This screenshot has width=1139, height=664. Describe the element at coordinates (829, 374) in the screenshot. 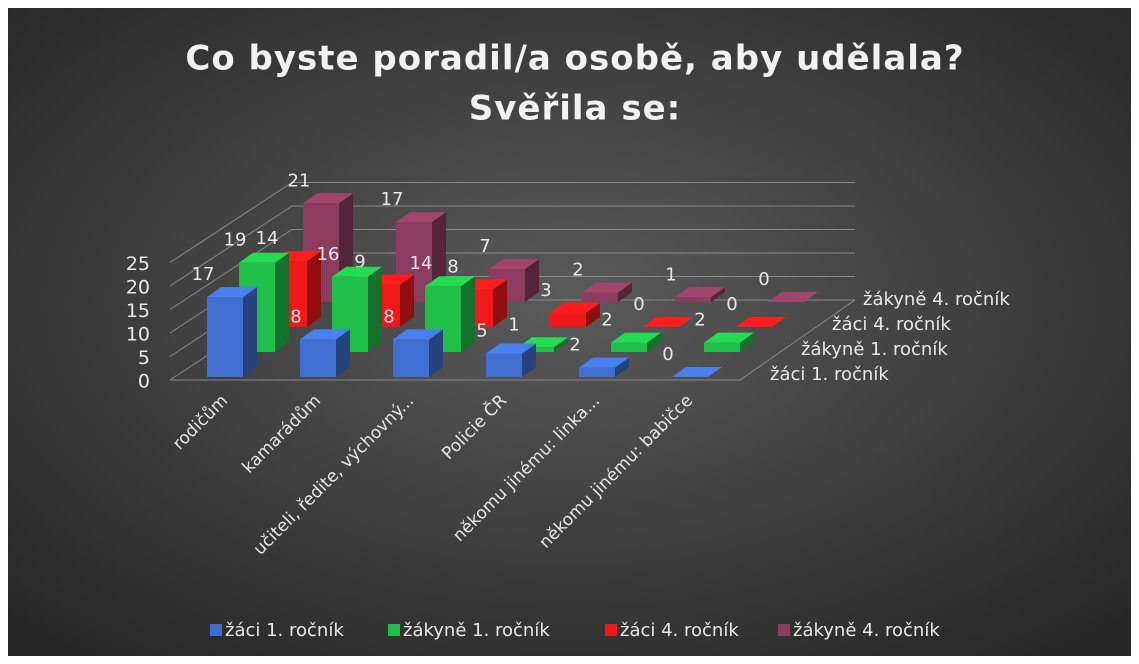

I see `row-label: žáci 1. ročník` at that location.